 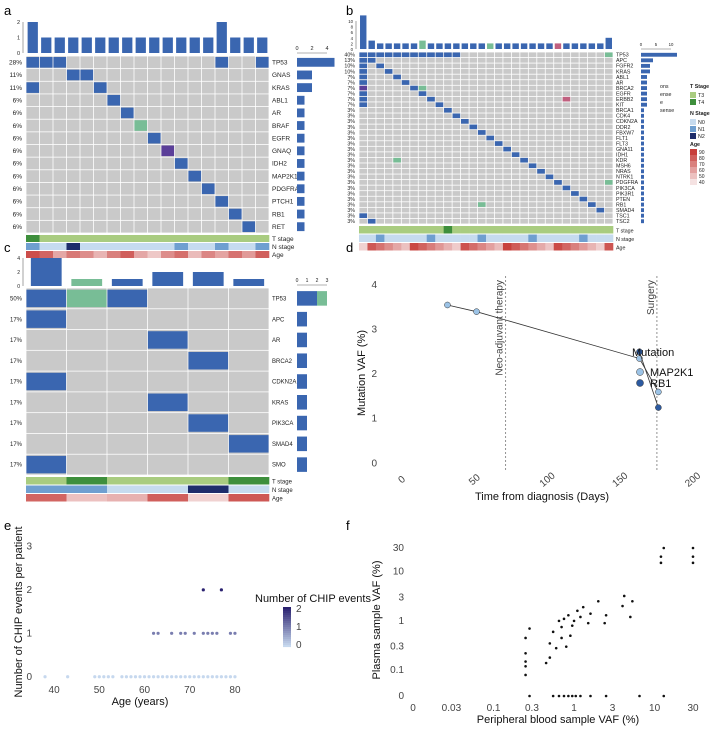 I want to click on legend-swatch-t, so click(x=693, y=102).